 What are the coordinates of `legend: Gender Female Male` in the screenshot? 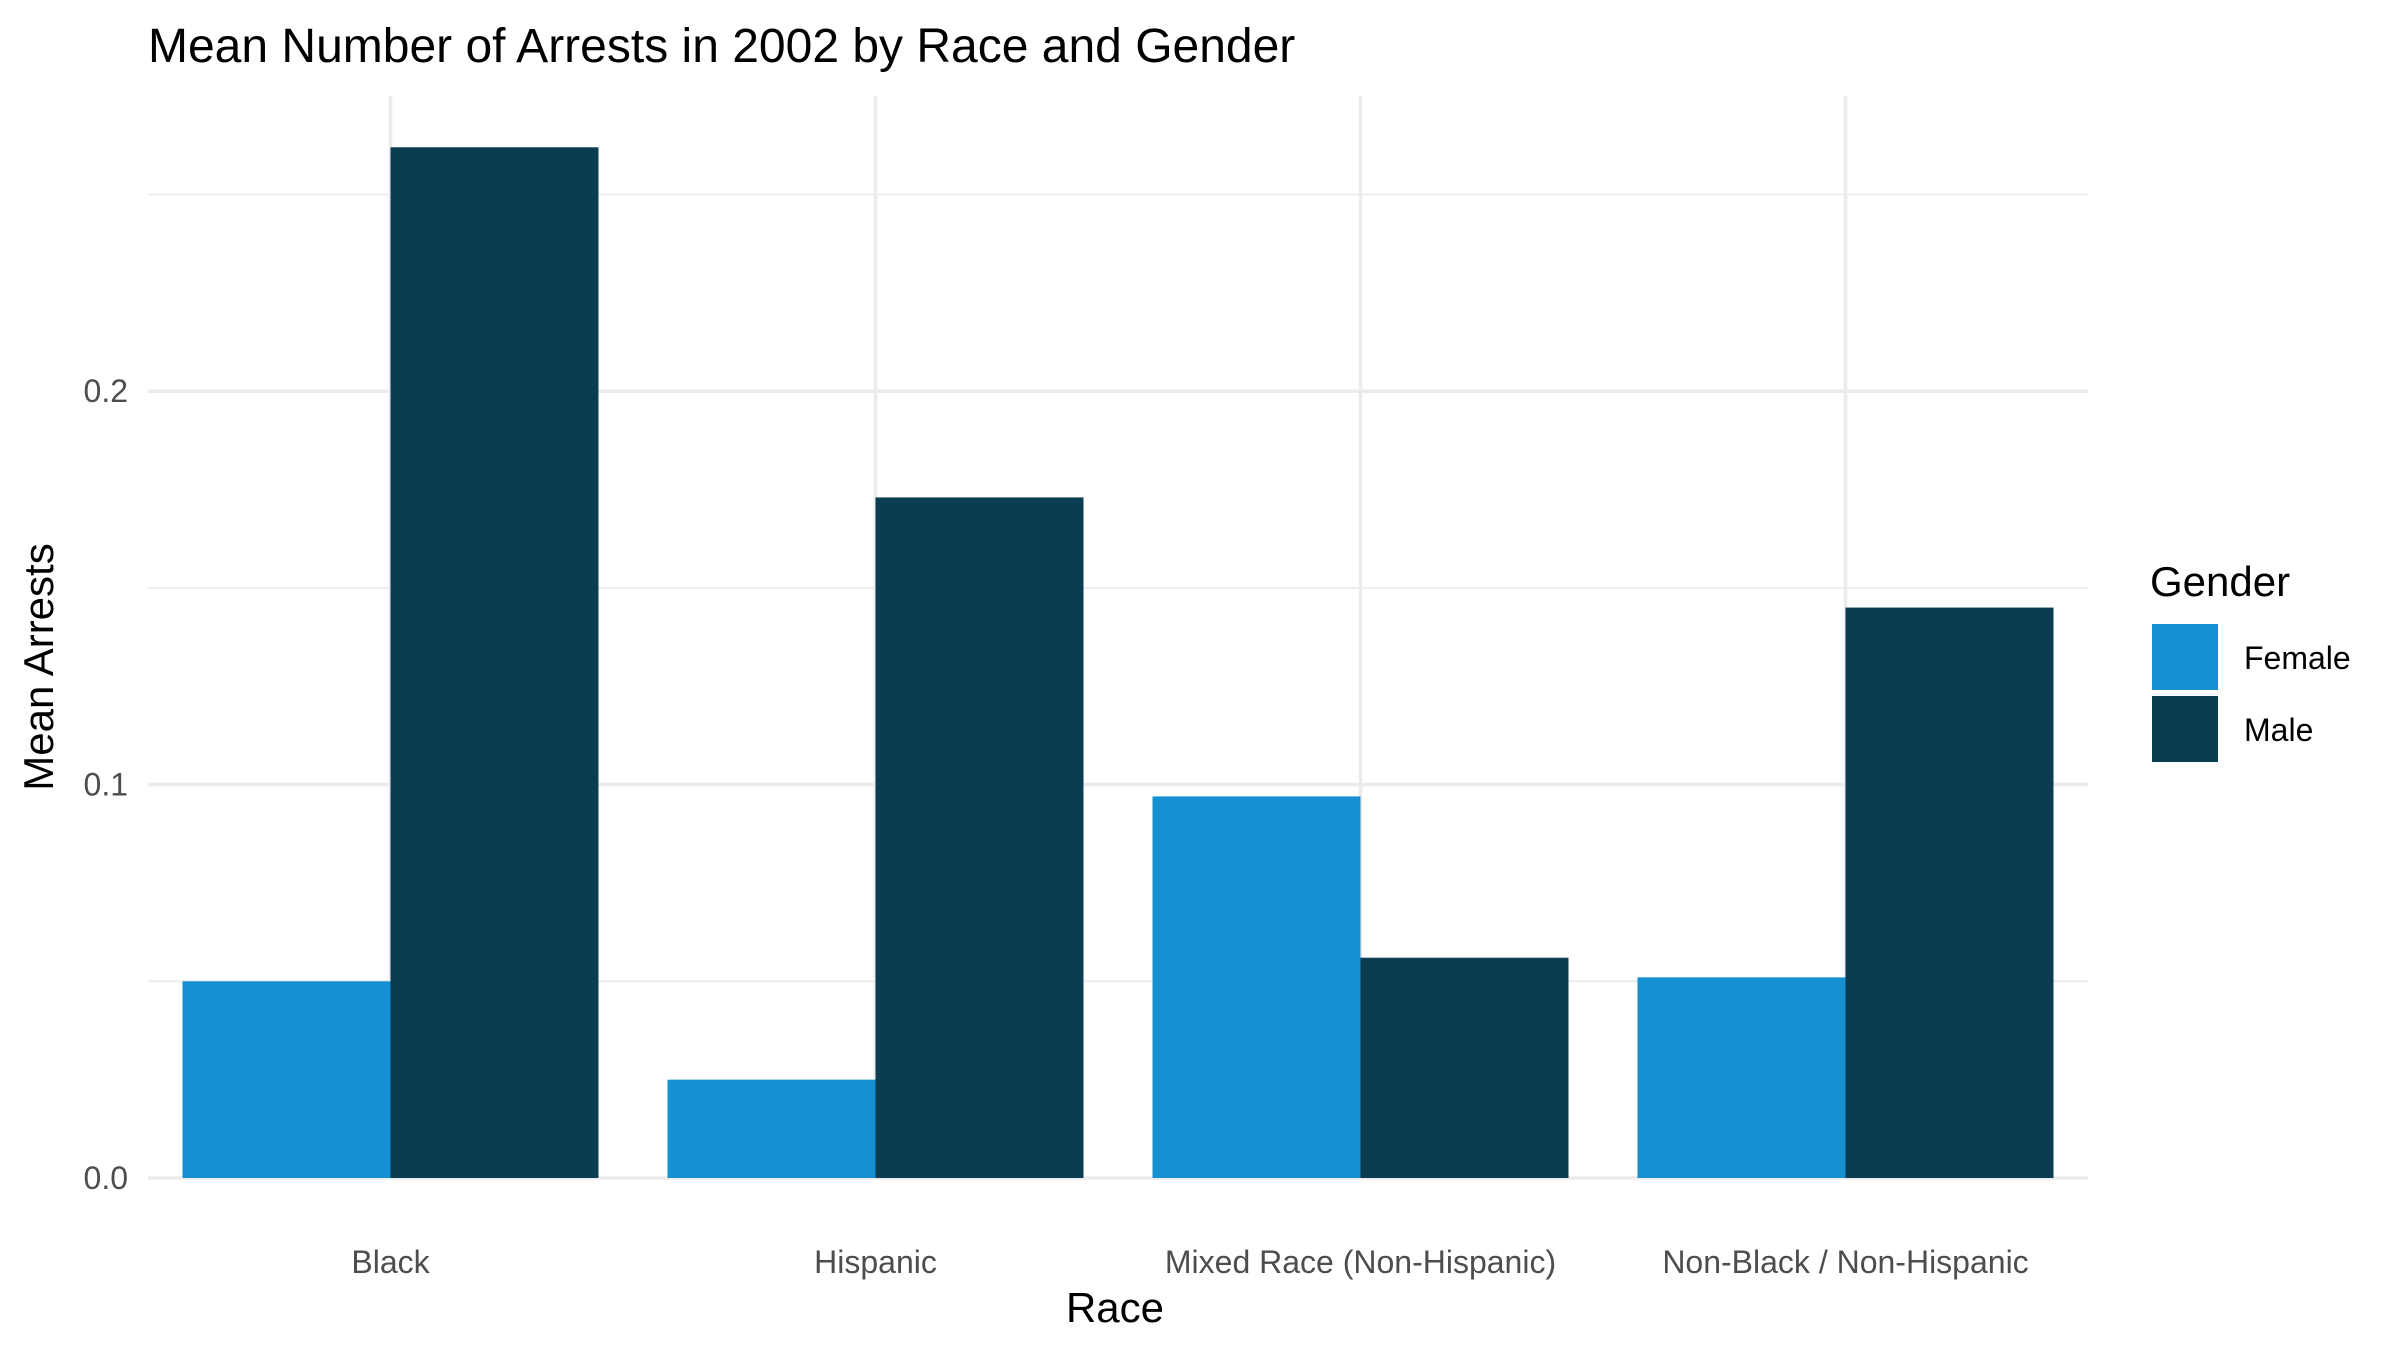 It's located at (2250, 660).